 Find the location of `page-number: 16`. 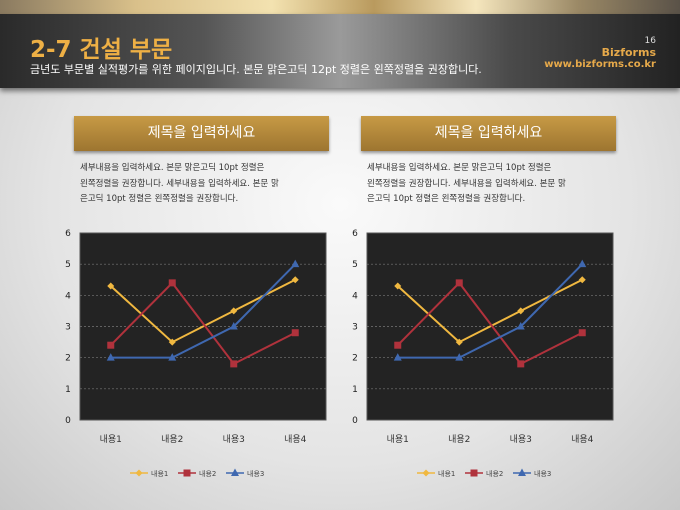

page-number: 16 is located at coordinates (650, 41).